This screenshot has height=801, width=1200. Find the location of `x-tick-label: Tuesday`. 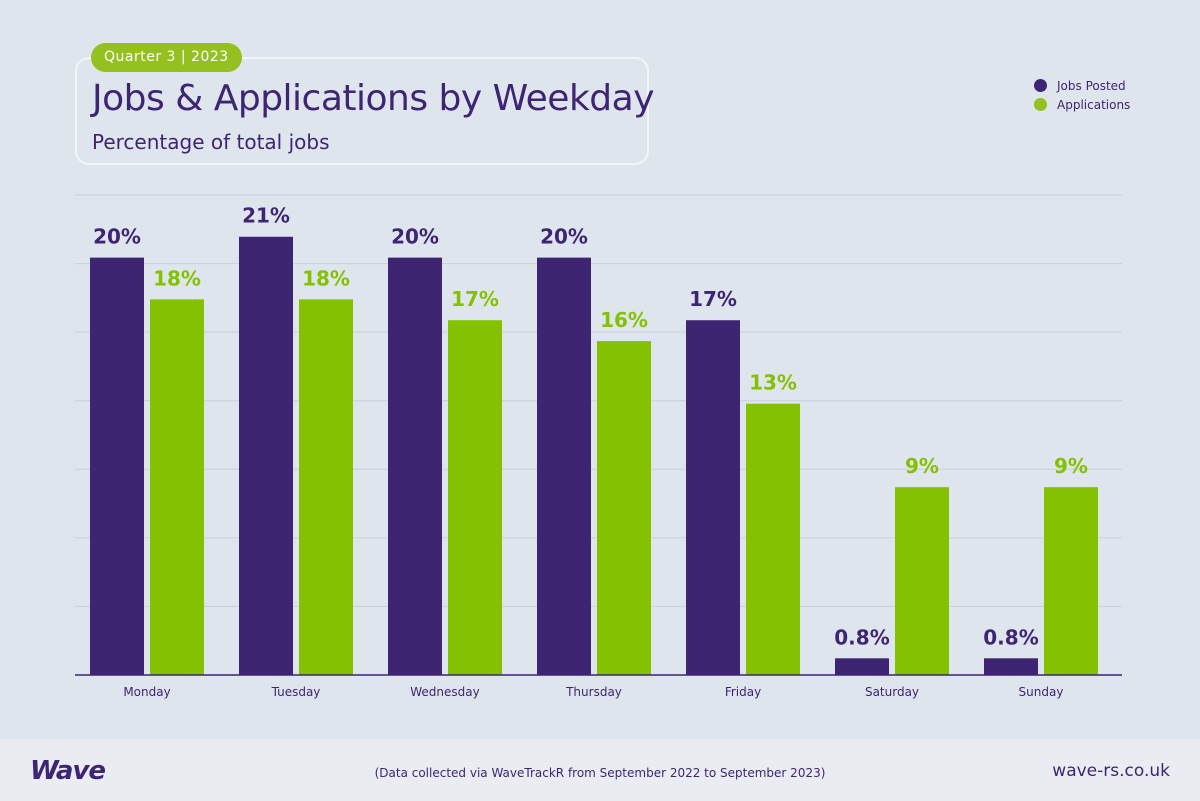

x-tick-label: Tuesday is located at coordinates (296, 692).